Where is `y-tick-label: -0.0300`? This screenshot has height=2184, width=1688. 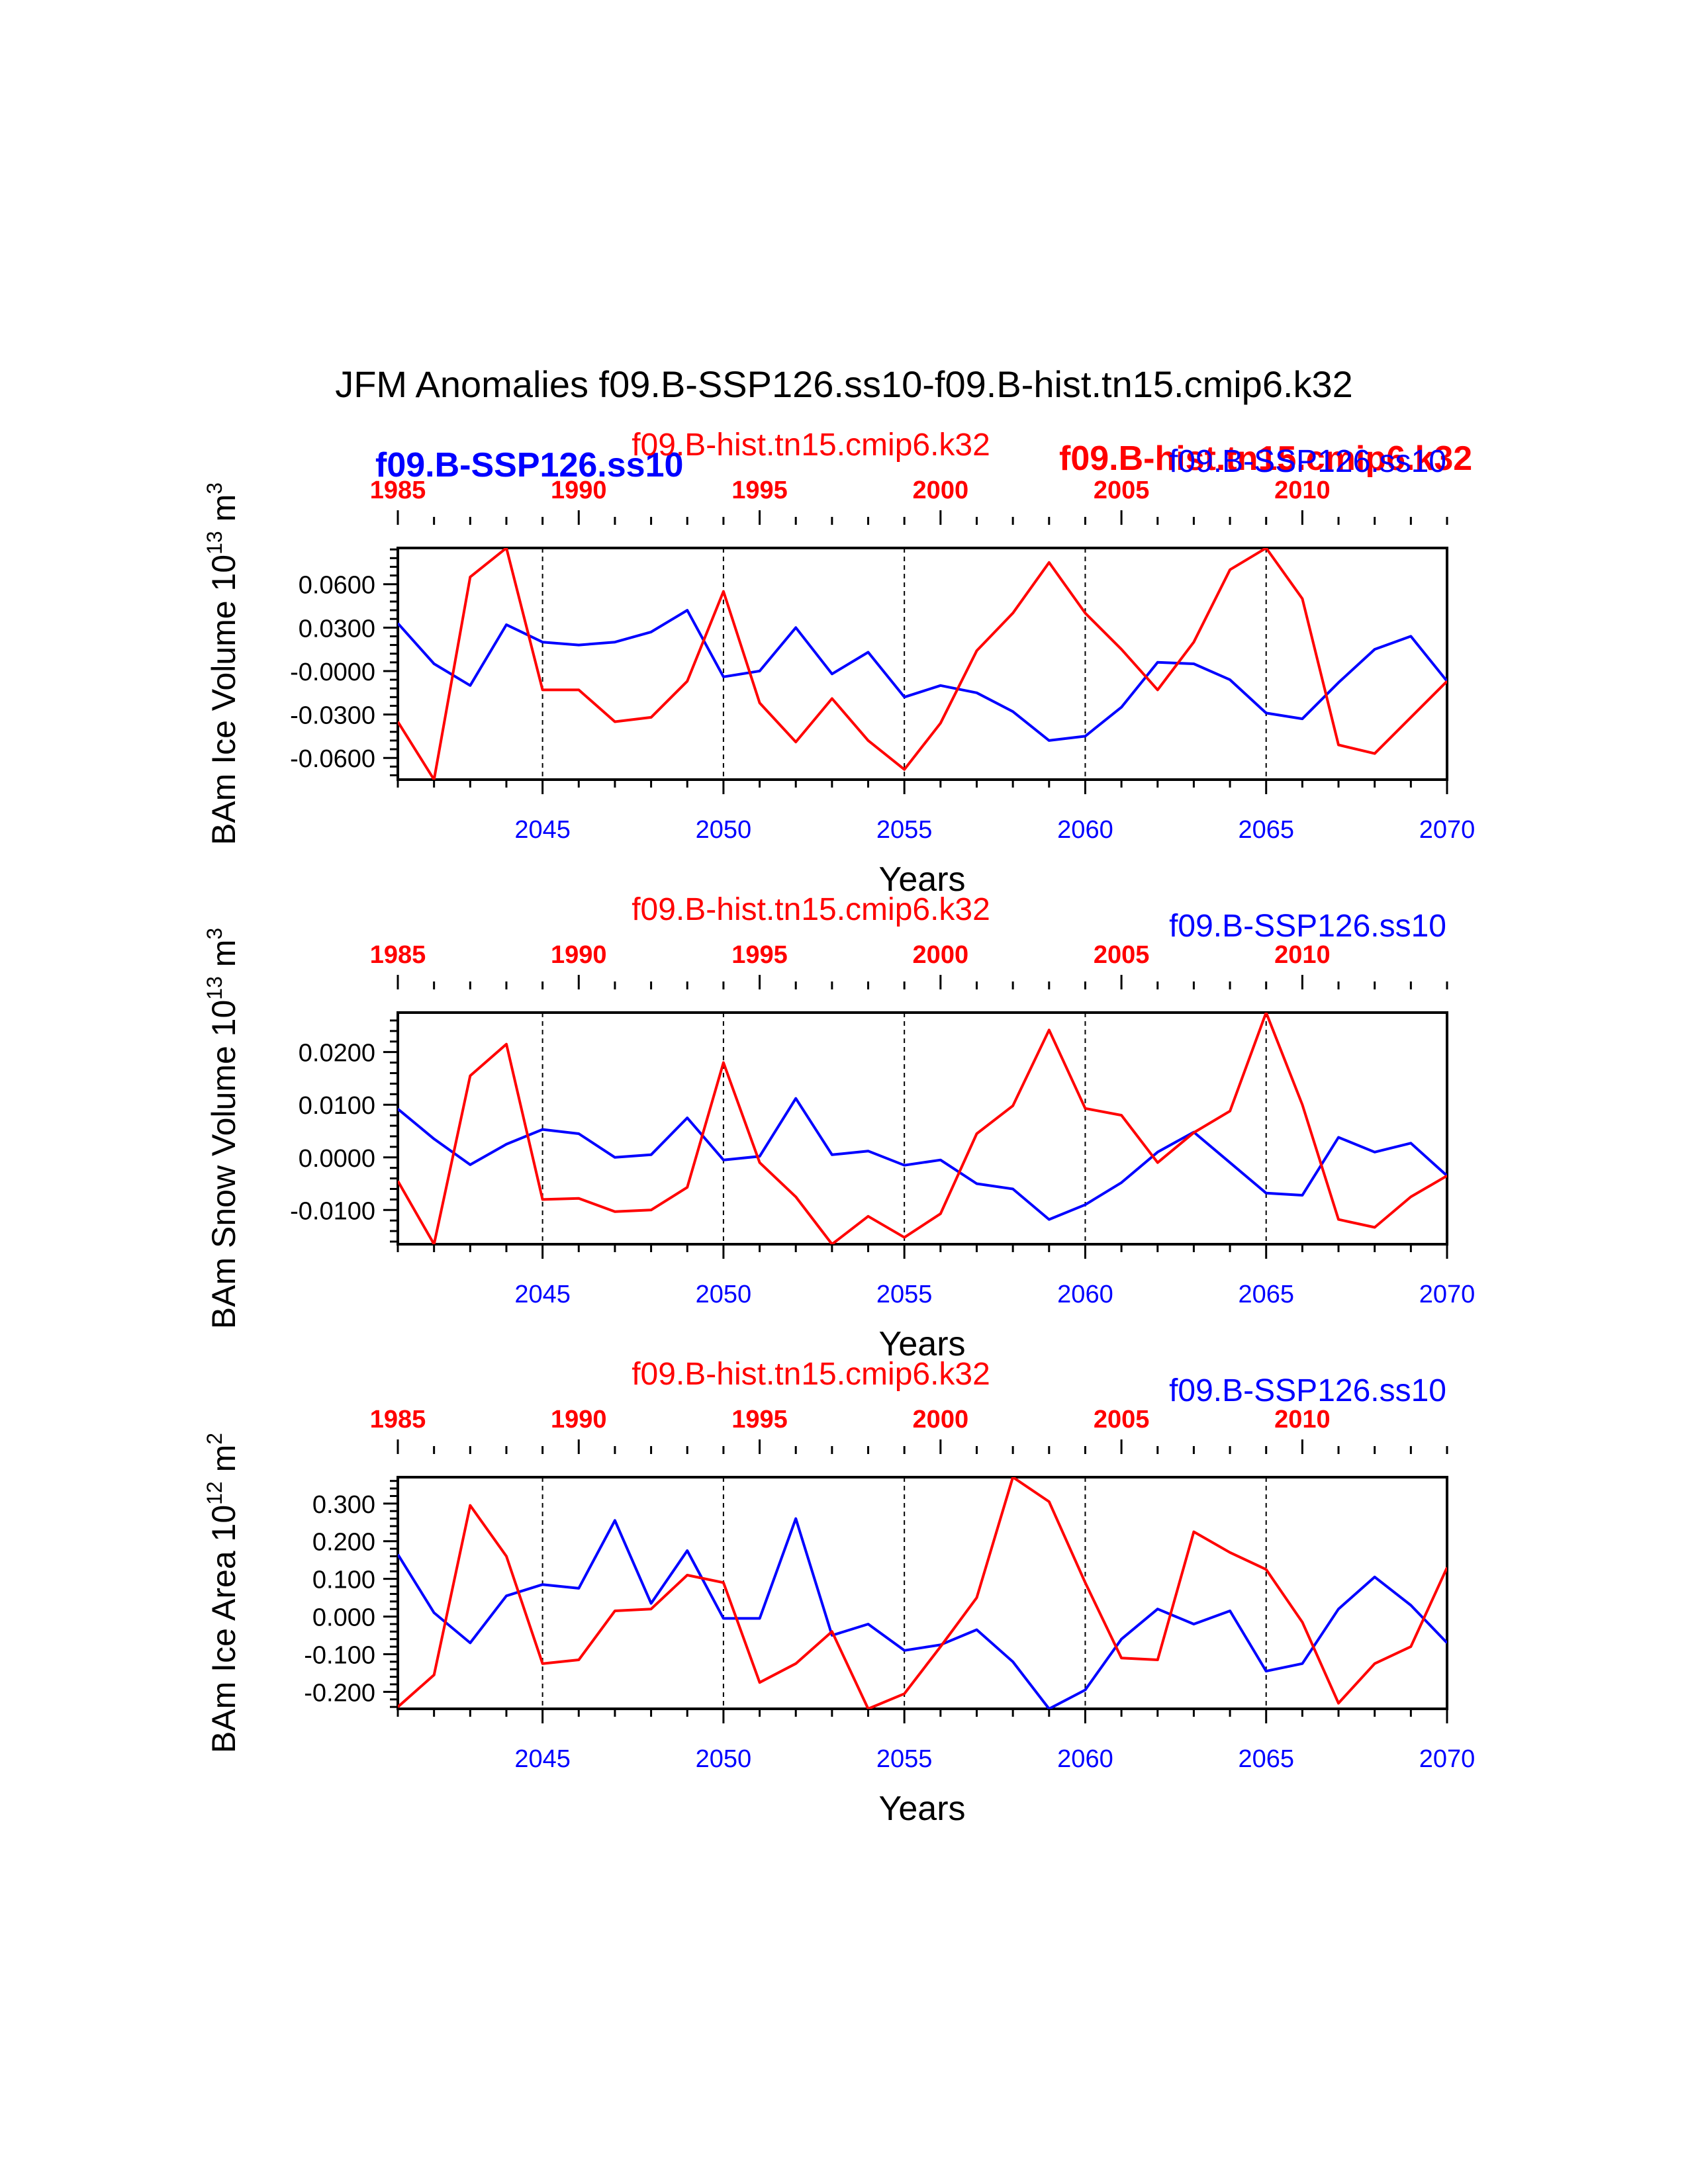 y-tick-label: -0.0300 is located at coordinates (332, 716).